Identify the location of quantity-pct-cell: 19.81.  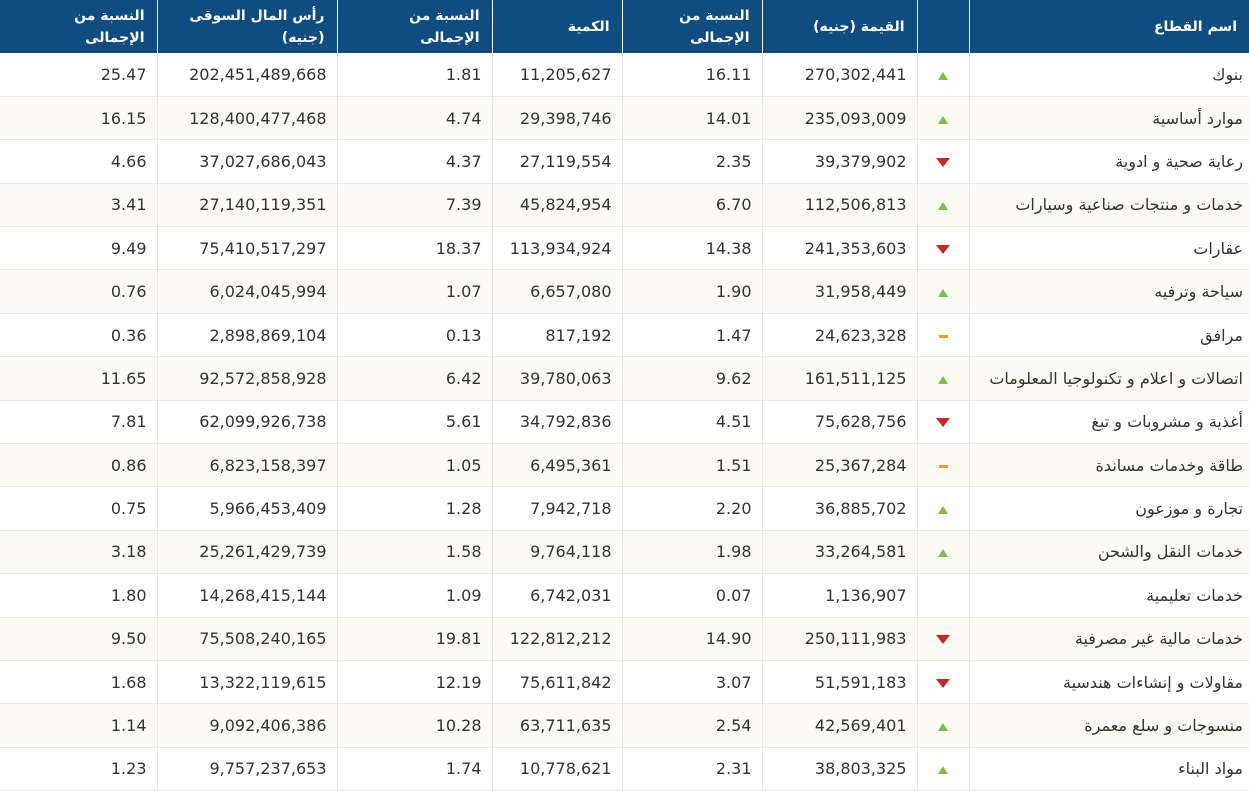
(414, 639).